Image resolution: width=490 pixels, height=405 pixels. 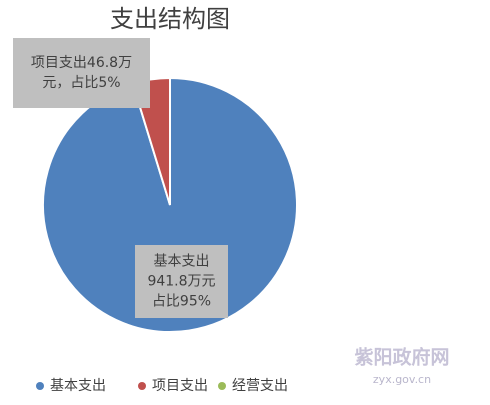 I want to click on data-label: 941.8万元, so click(x=181, y=282).